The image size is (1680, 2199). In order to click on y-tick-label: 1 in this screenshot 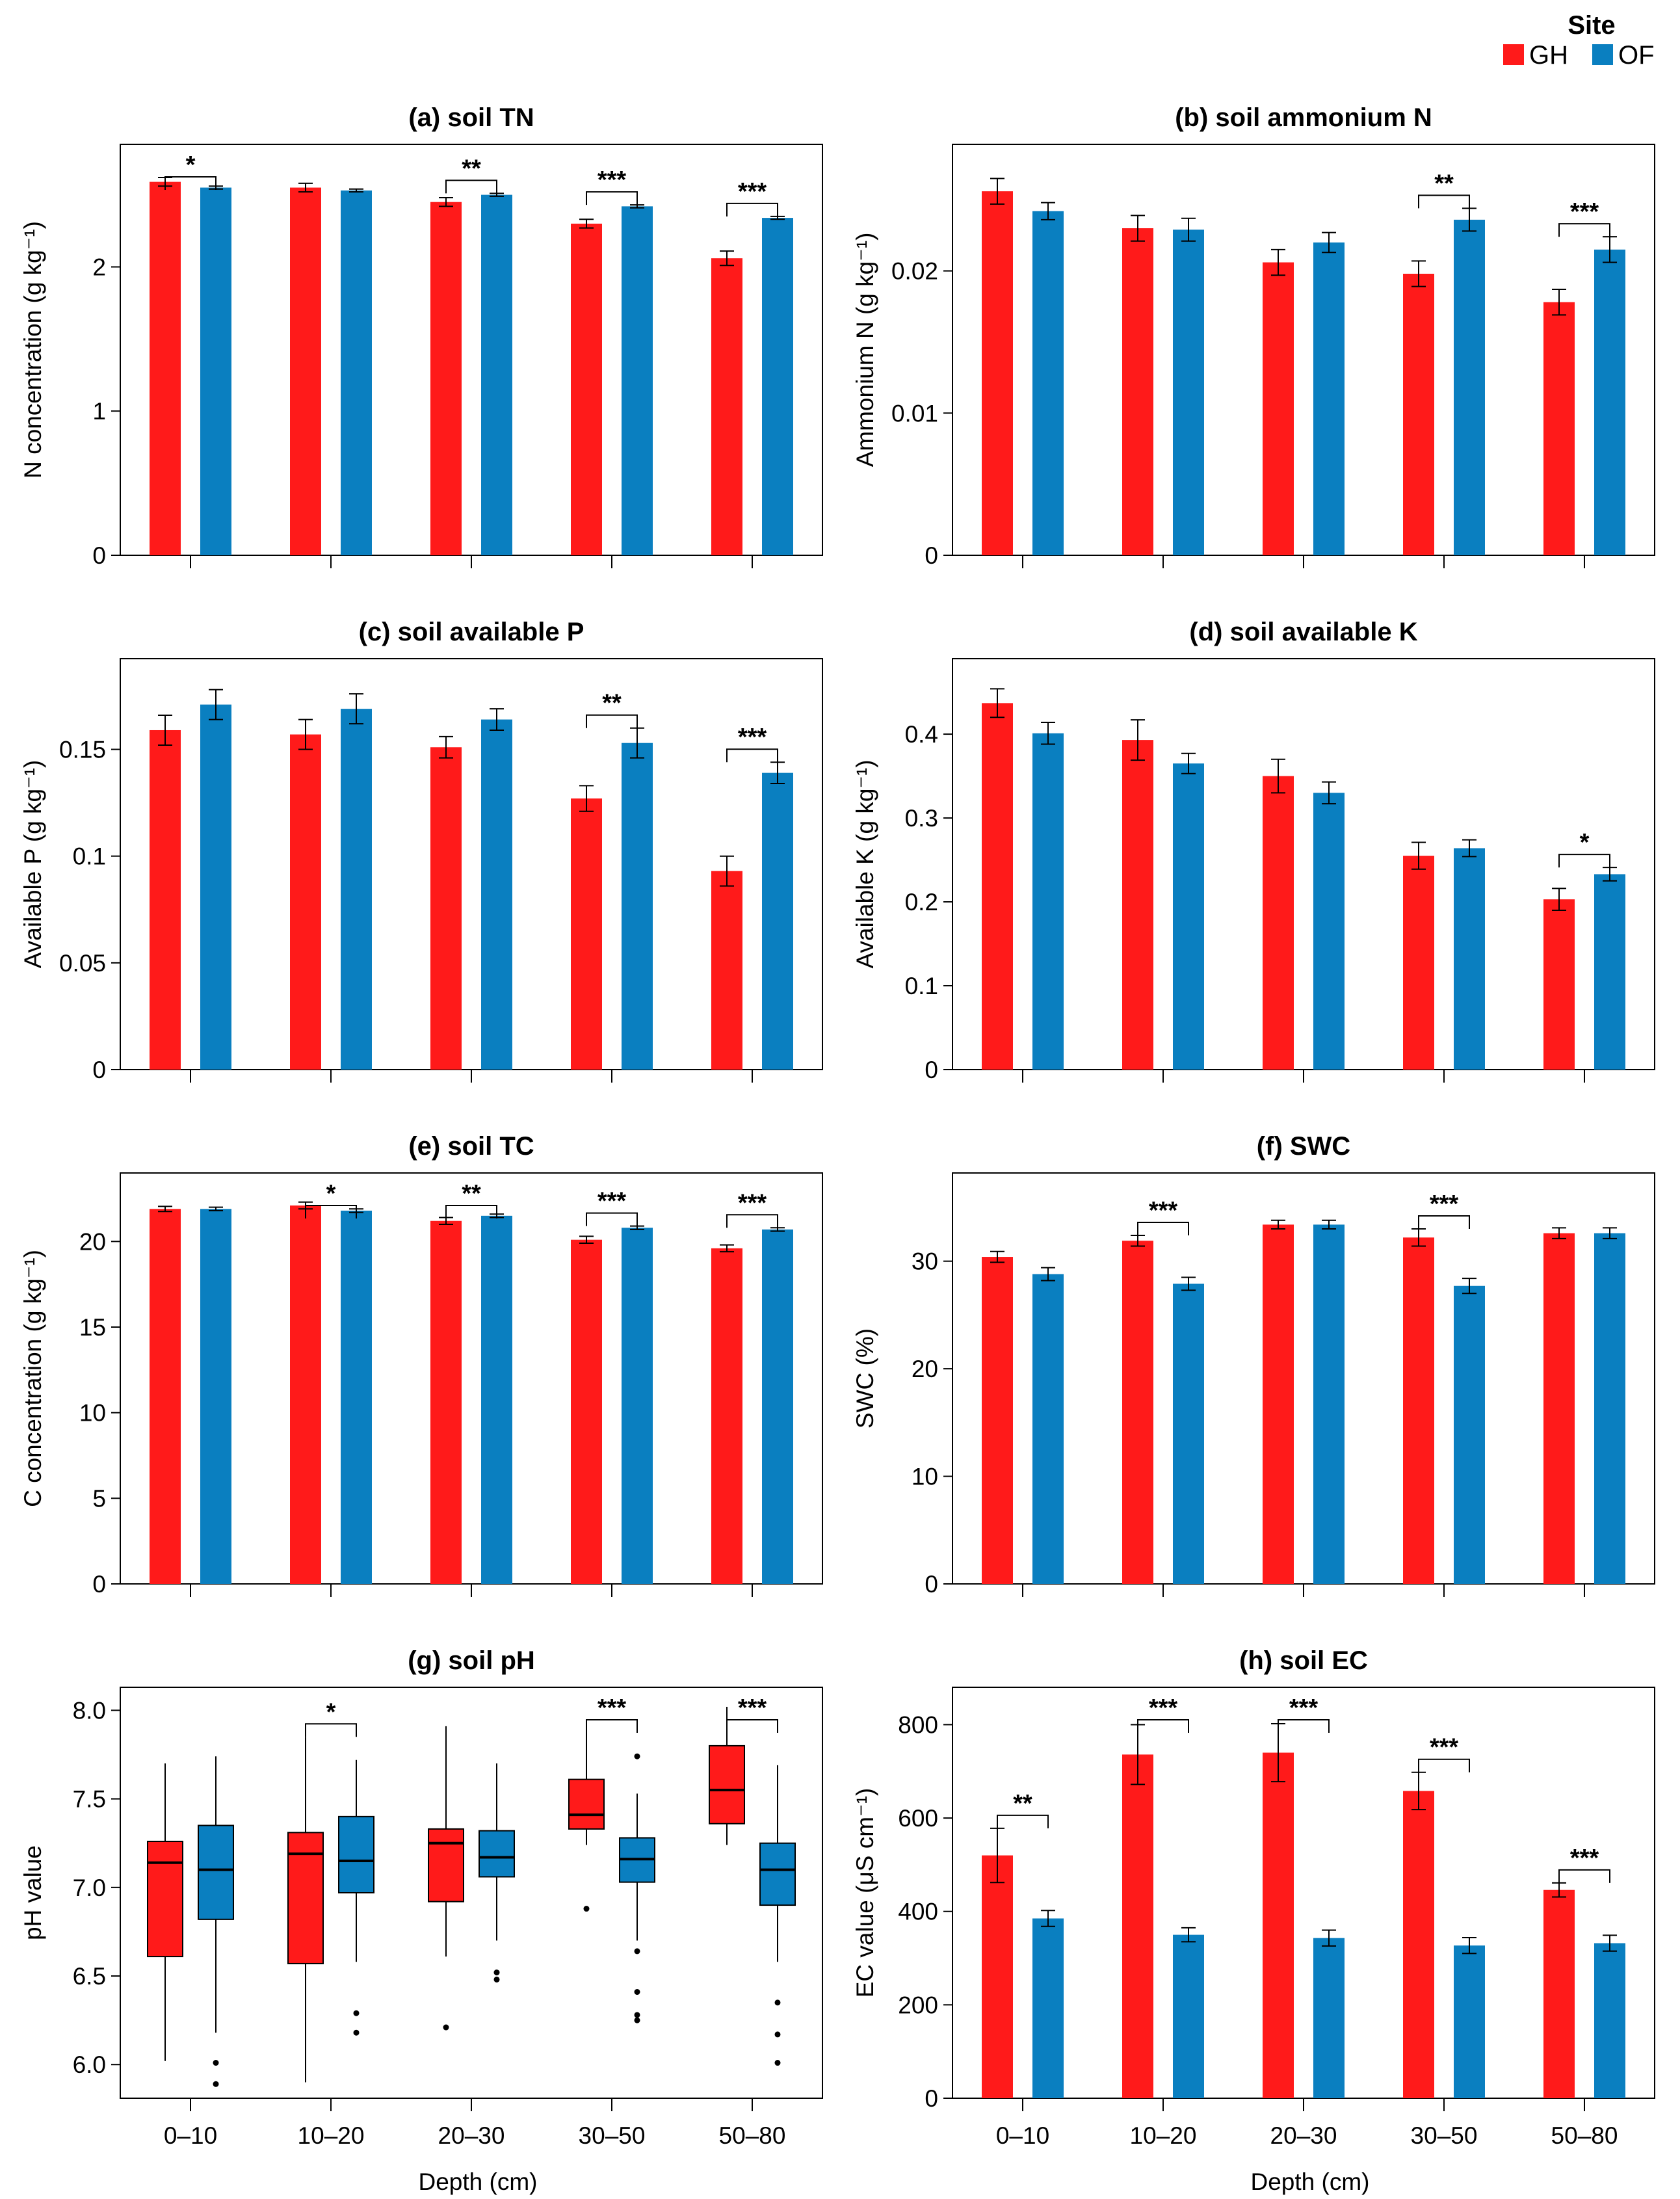, I will do `click(99, 412)`.